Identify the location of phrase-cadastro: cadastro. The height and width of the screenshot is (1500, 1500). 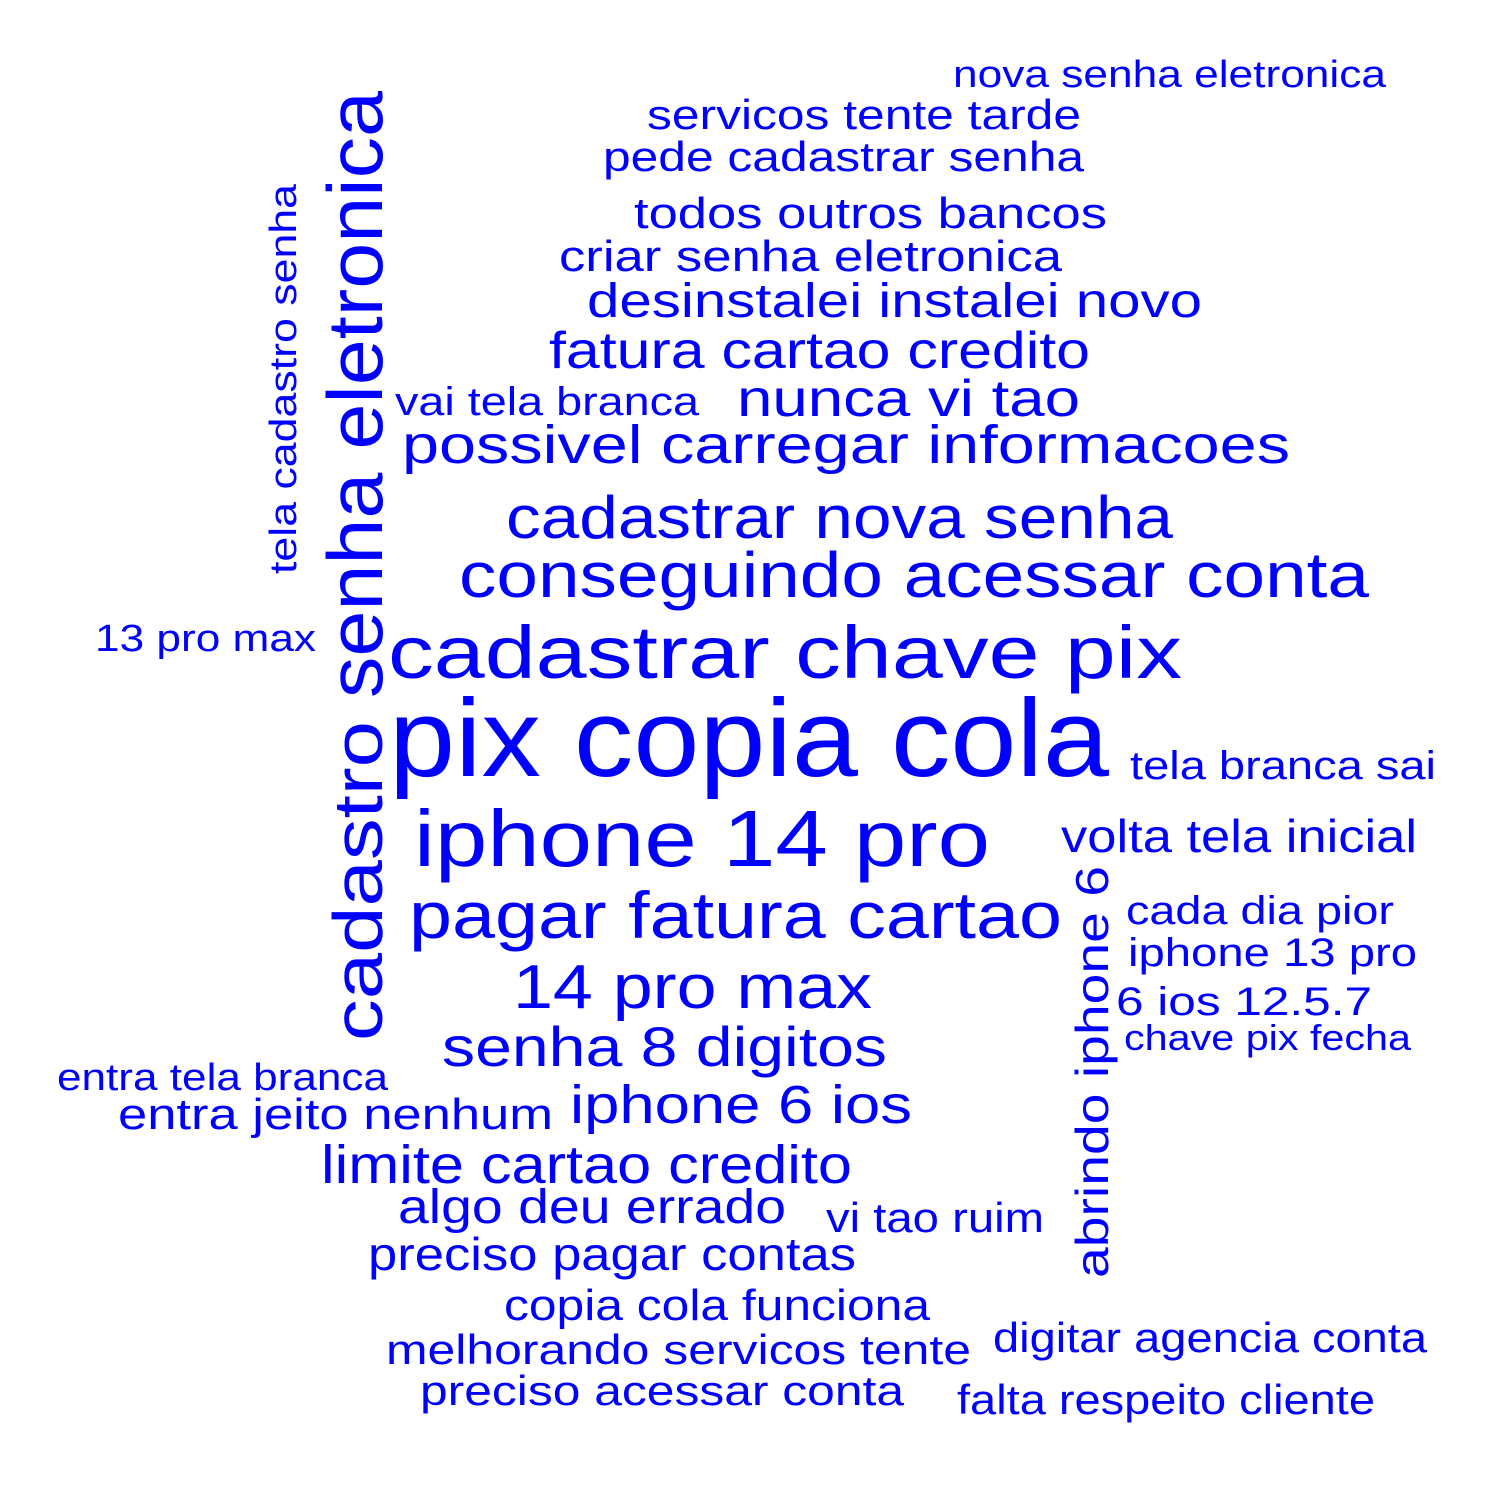
(358, 881).